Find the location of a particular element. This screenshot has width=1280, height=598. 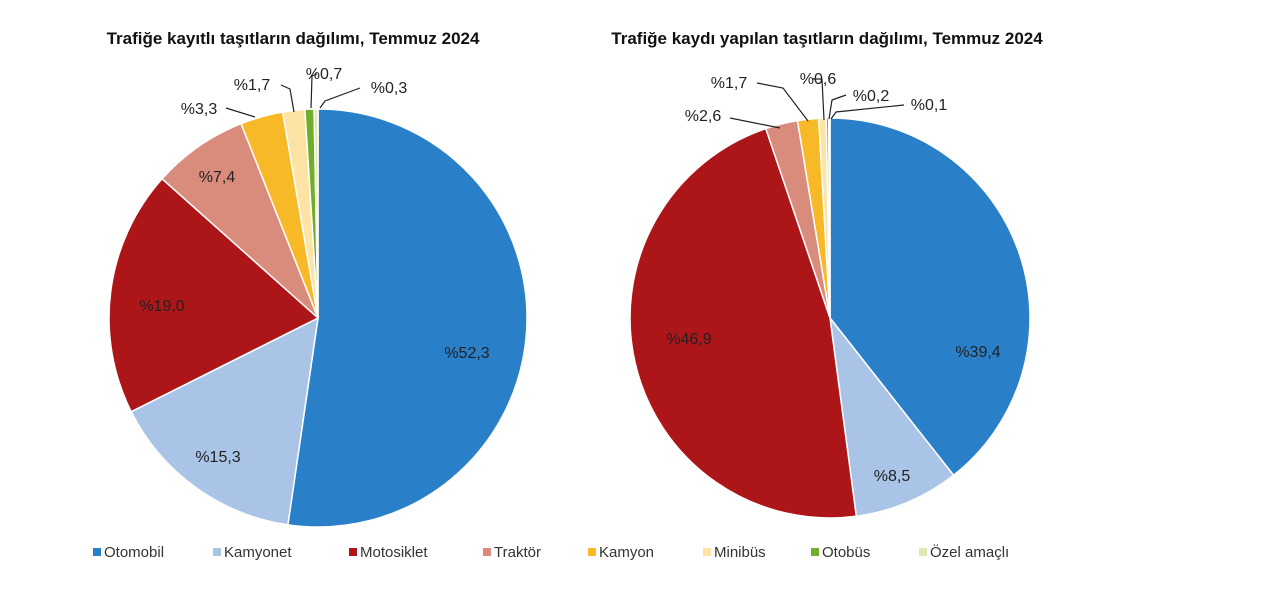

legend-swatch-ozel-amacli is located at coordinates (923, 552).